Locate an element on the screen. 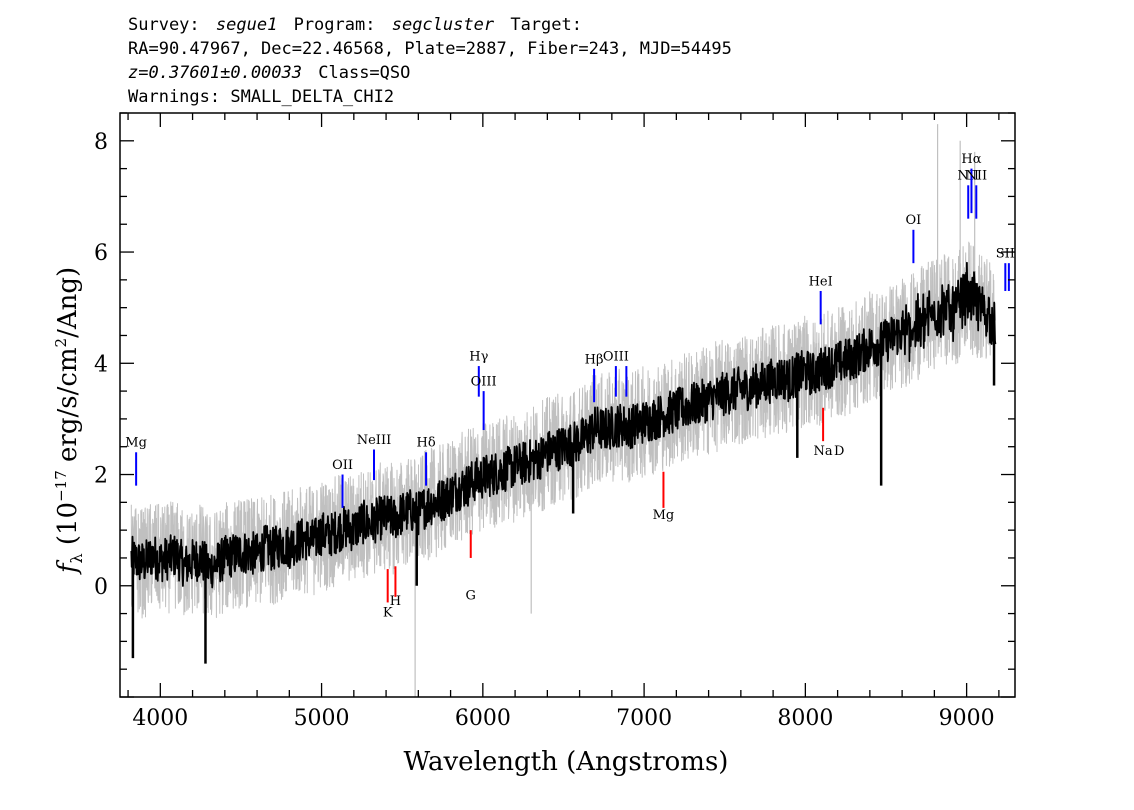 The image size is (1134, 810). program-name: segcluster is located at coordinates (443, 25).